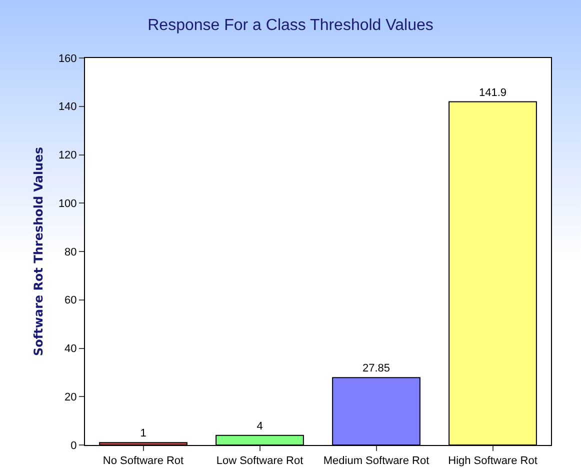  What do you see at coordinates (67, 58) in the screenshot?
I see `y-tick-label: 160` at bounding box center [67, 58].